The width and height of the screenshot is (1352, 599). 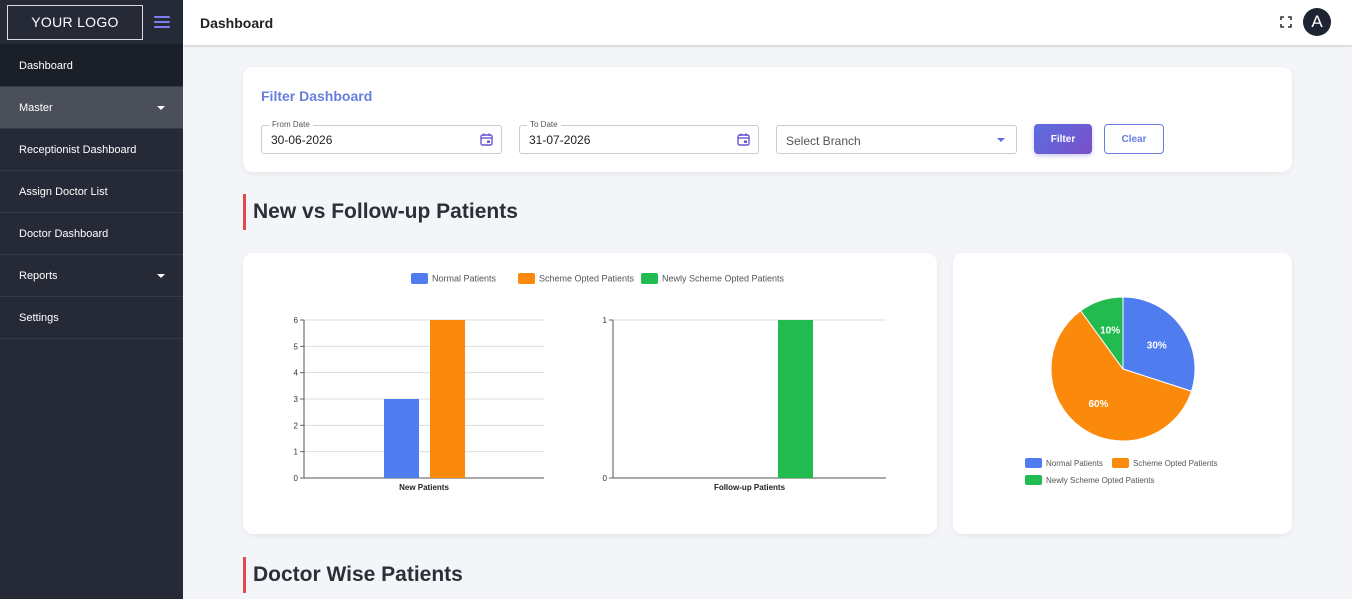 What do you see at coordinates (91, 66) in the screenshot?
I see `sidebar-item-dashboard: Dashboard` at bounding box center [91, 66].